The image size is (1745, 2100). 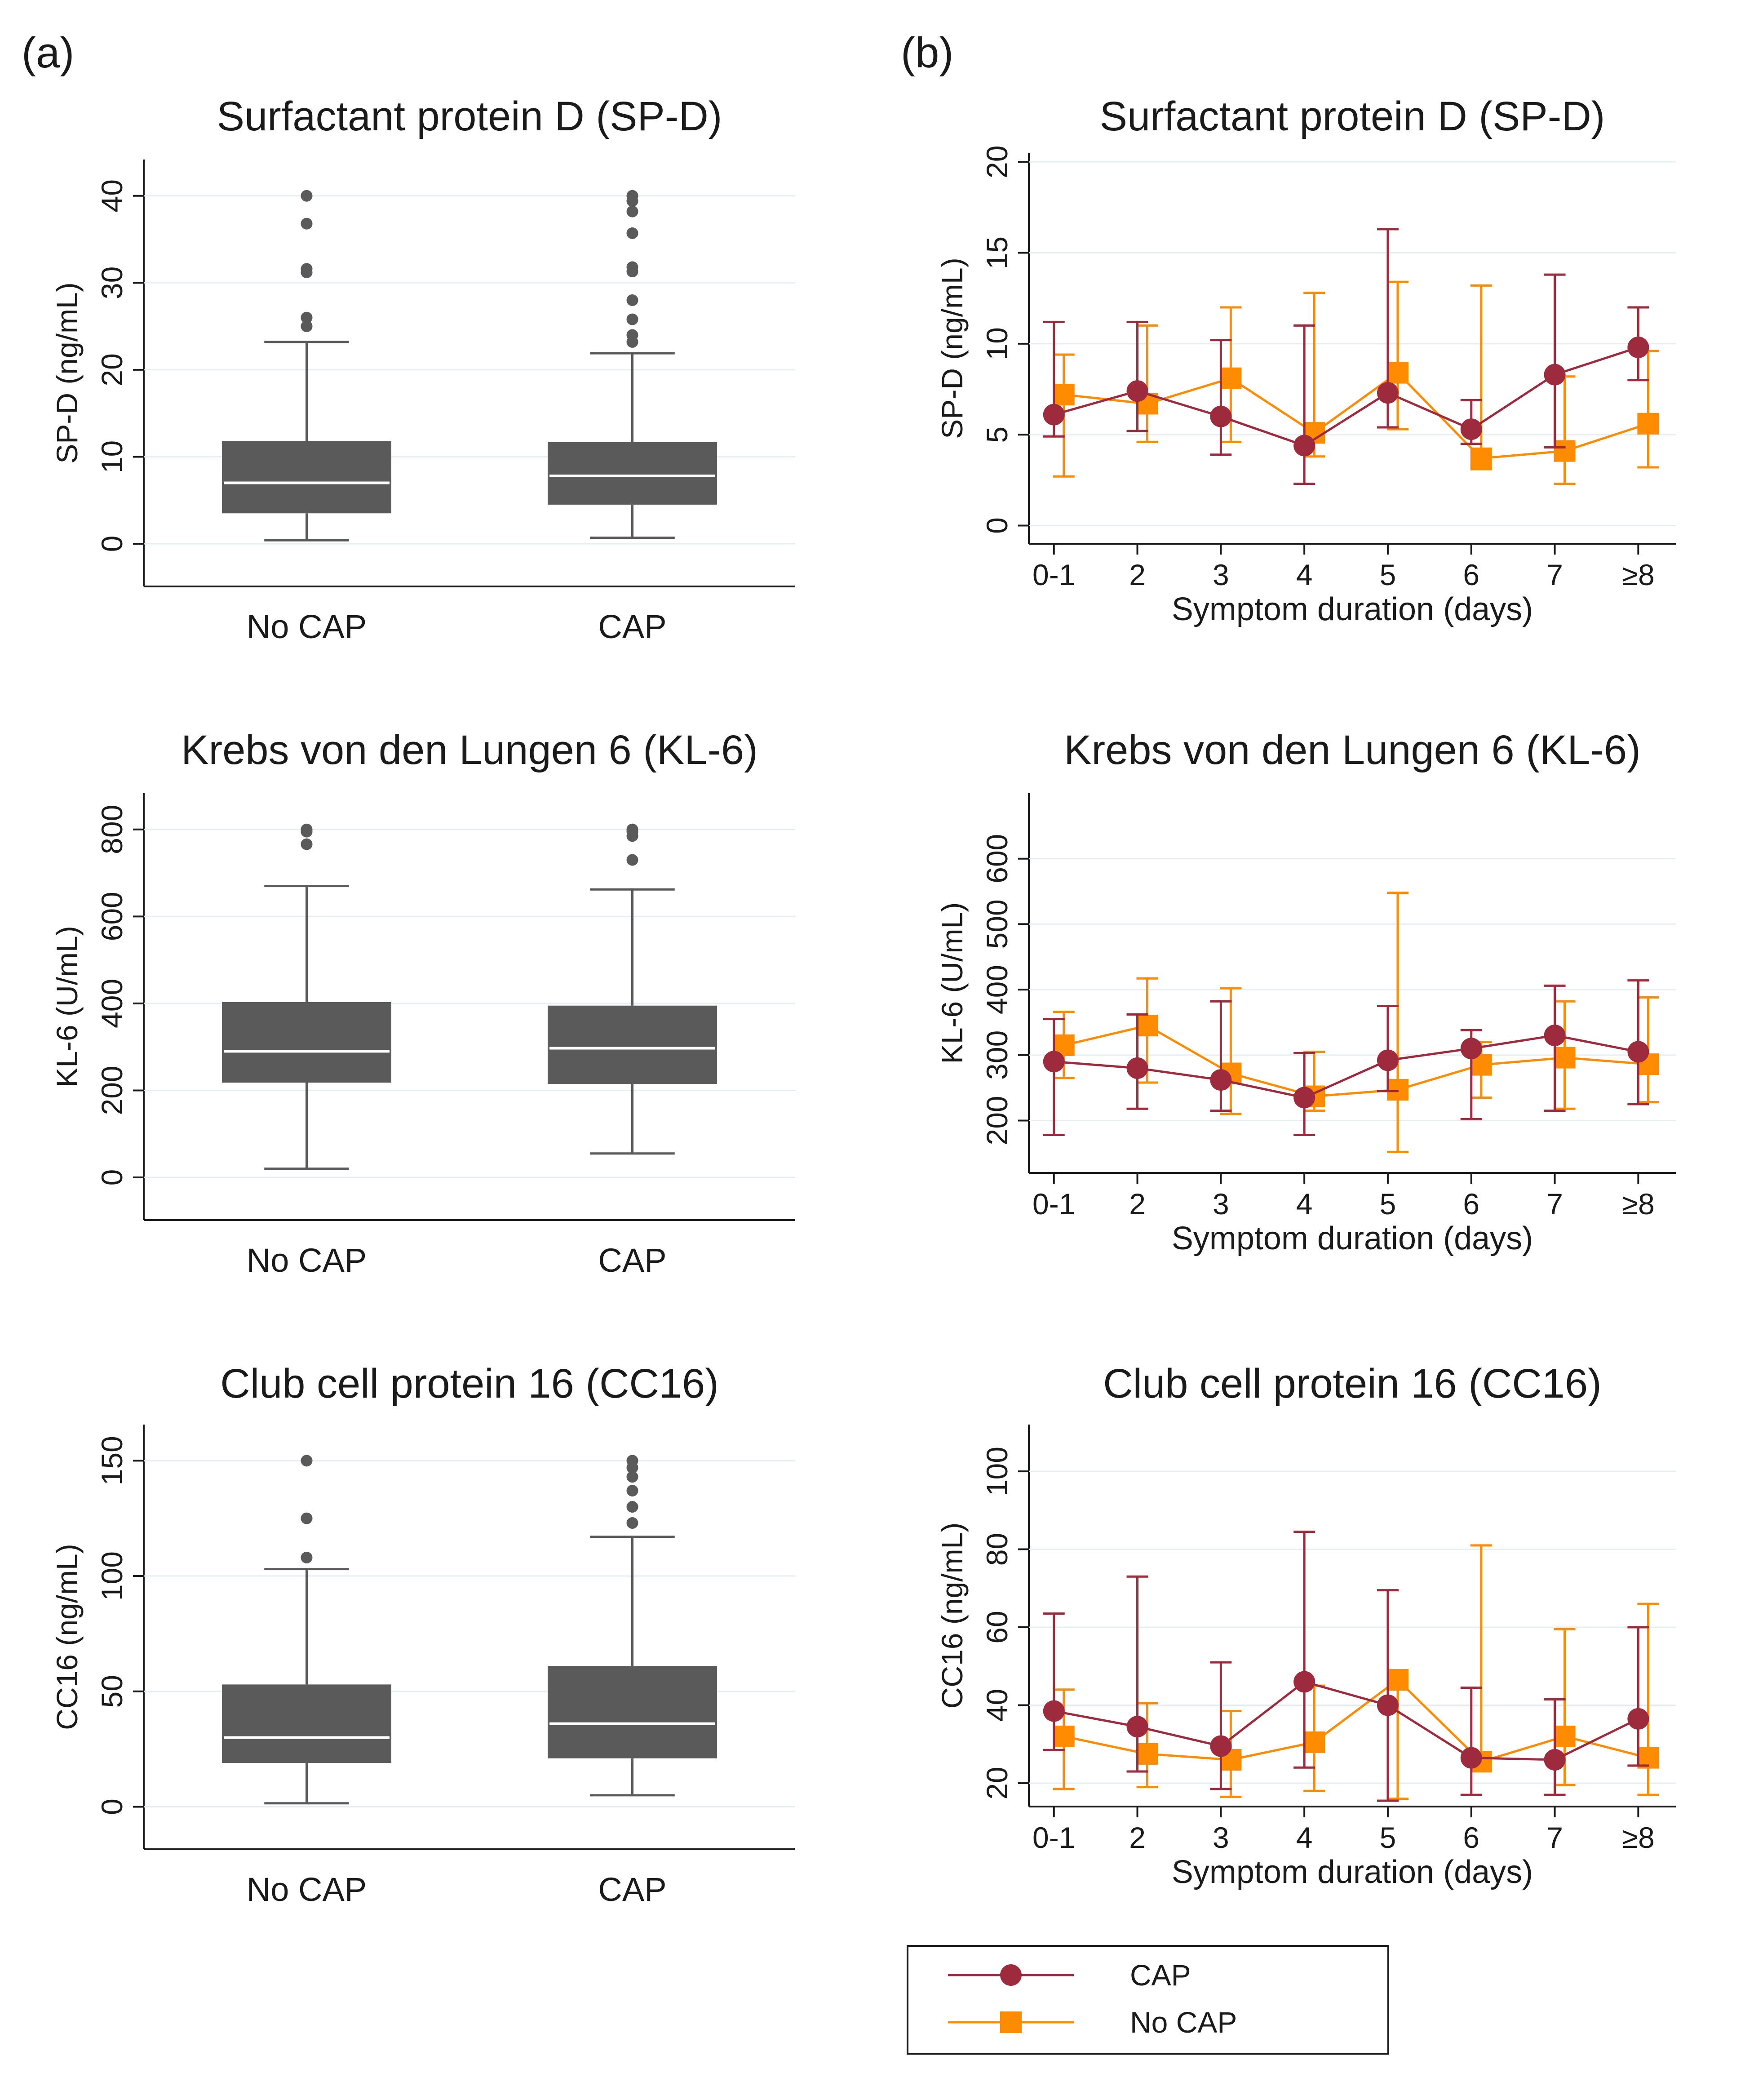 What do you see at coordinates (997, 1055) in the screenshot?
I see `b_kl6-y-tick-label: 300` at bounding box center [997, 1055].